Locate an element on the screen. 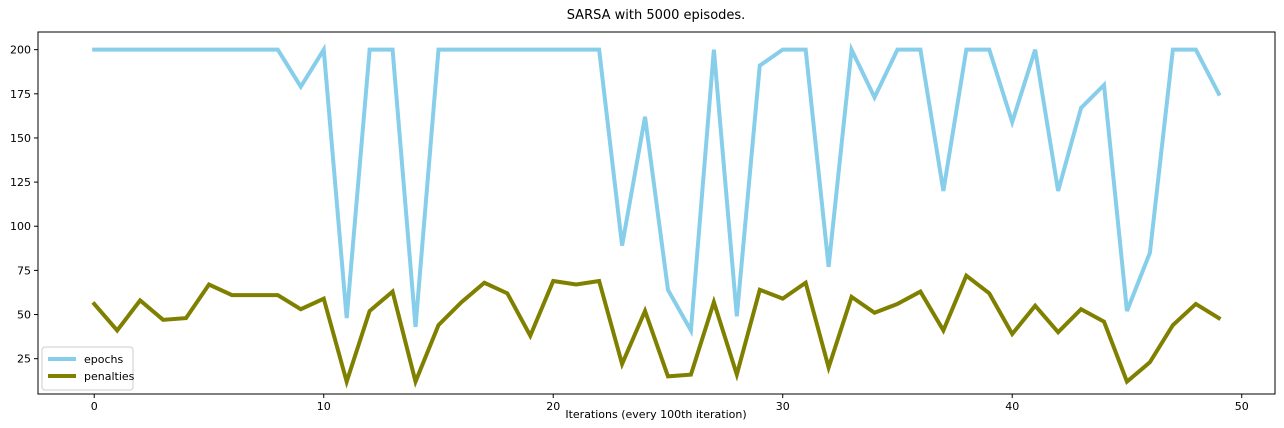  y-tick-label: 75 is located at coordinates (24, 270).